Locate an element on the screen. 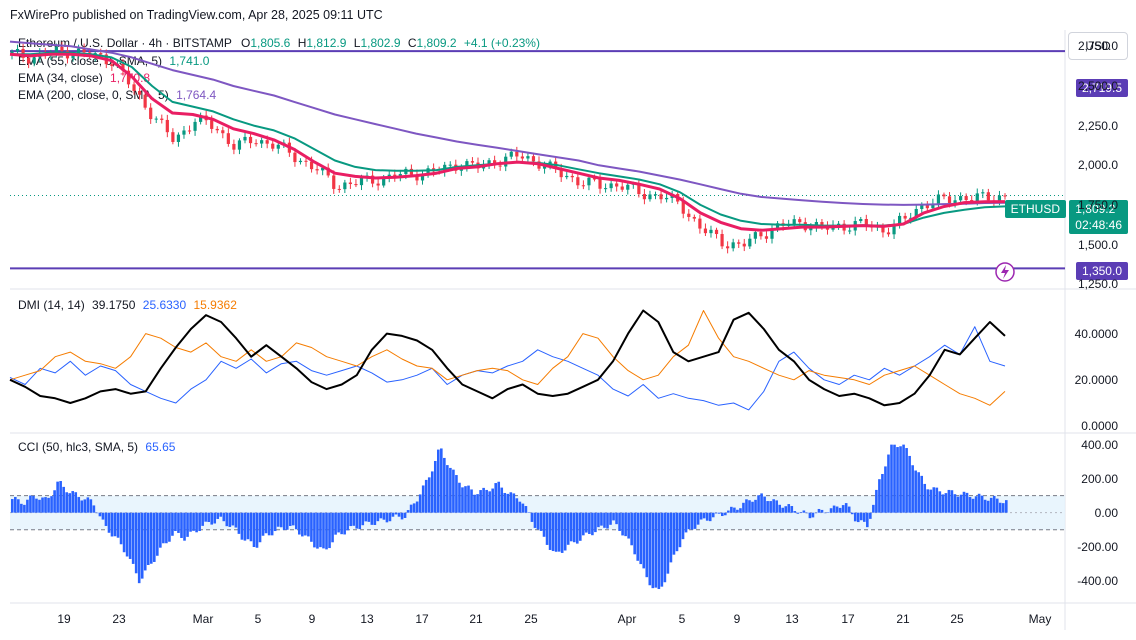 The height and width of the screenshot is (640, 1136). ema55-value: 1,741.0 is located at coordinates (189, 61).